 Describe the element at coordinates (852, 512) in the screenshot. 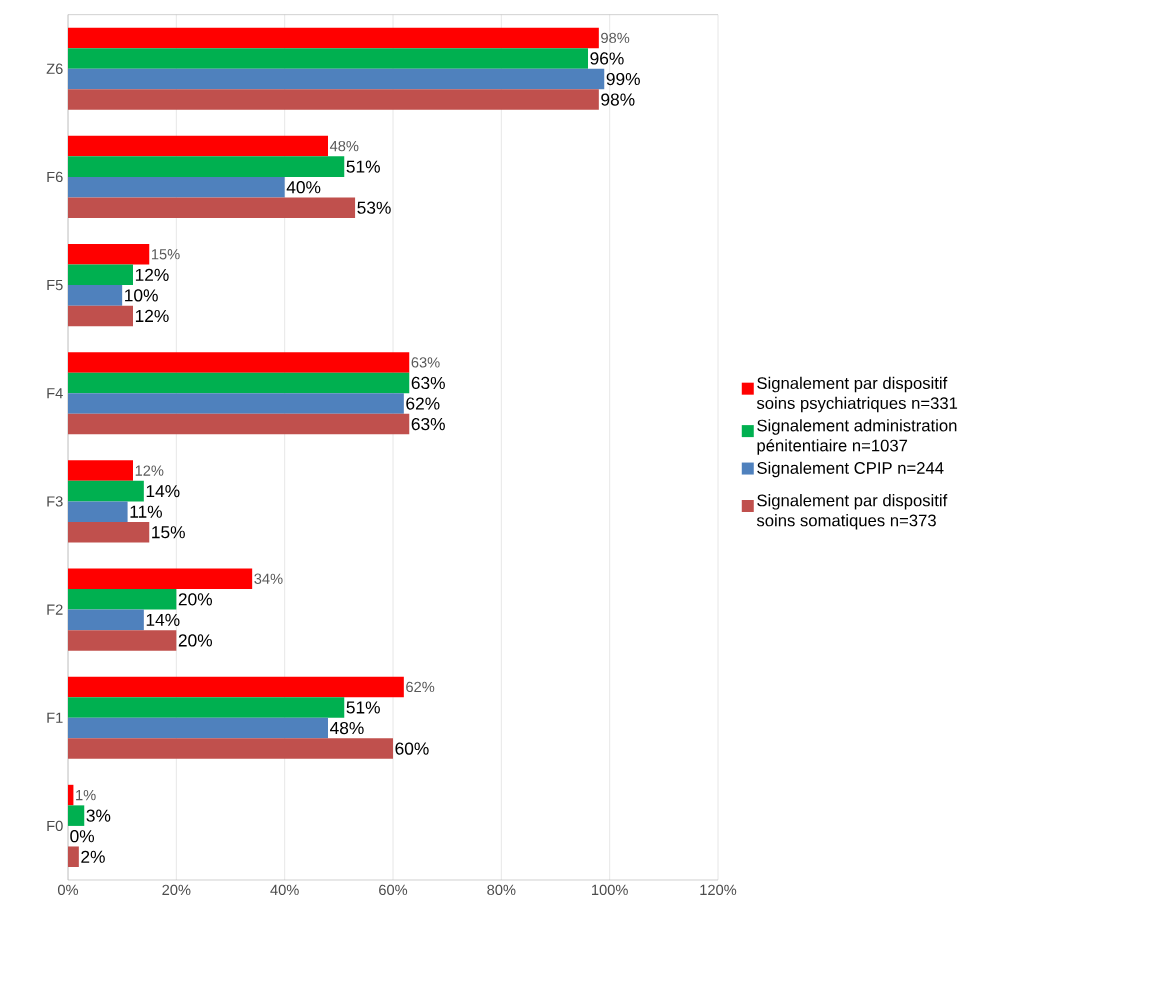

I see `legend-label: Signalement par dispositif soins somatiques n=373` at that location.